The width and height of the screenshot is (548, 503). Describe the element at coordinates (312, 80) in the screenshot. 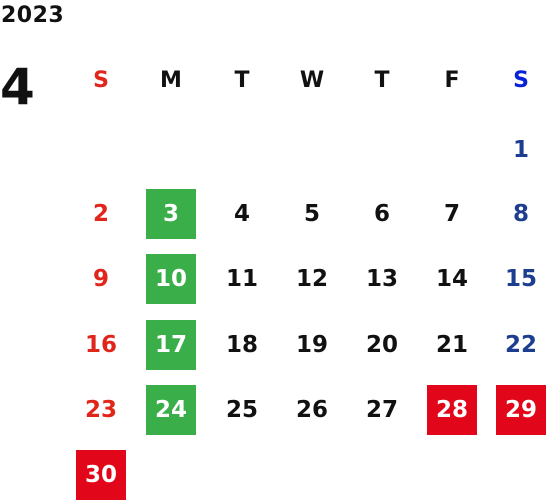

I see `weekday-header-wed: W` at that location.